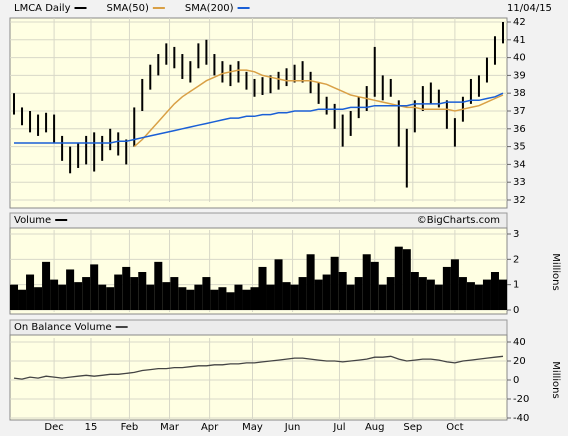 This screenshot has width=568, height=436. What do you see at coordinates (292, 427) in the screenshot?
I see `x-tick-label: Jun` at bounding box center [292, 427].